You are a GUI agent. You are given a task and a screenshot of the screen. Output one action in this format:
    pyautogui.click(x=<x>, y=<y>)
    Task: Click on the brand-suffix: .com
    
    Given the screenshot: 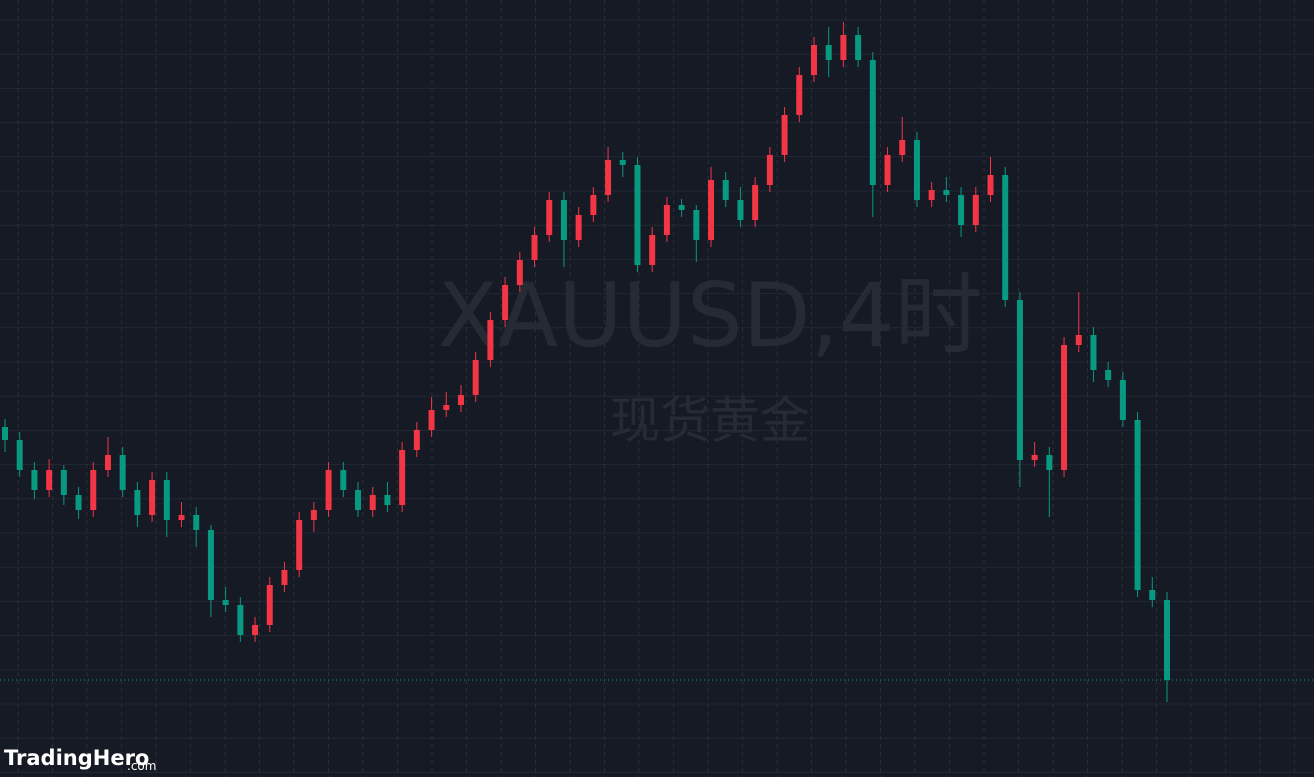 What is the action you would take?
    pyautogui.click(x=141, y=766)
    